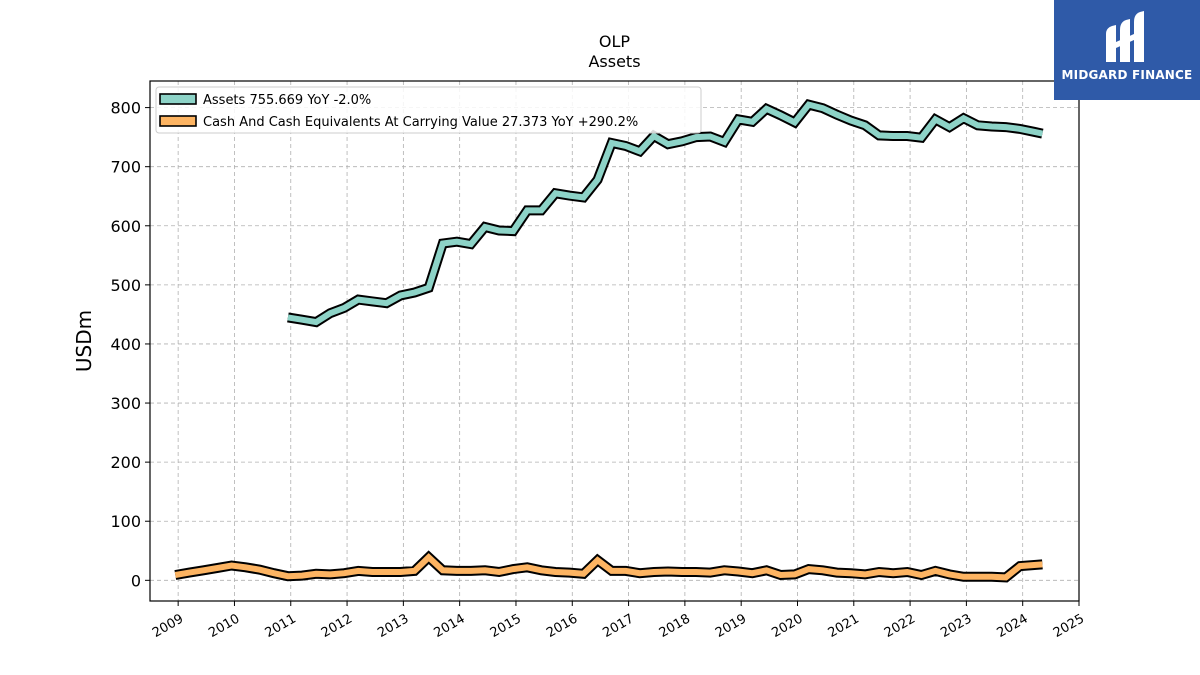 The image size is (1200, 675). I want to click on x-tick-label: 2017, so click(618, 626).